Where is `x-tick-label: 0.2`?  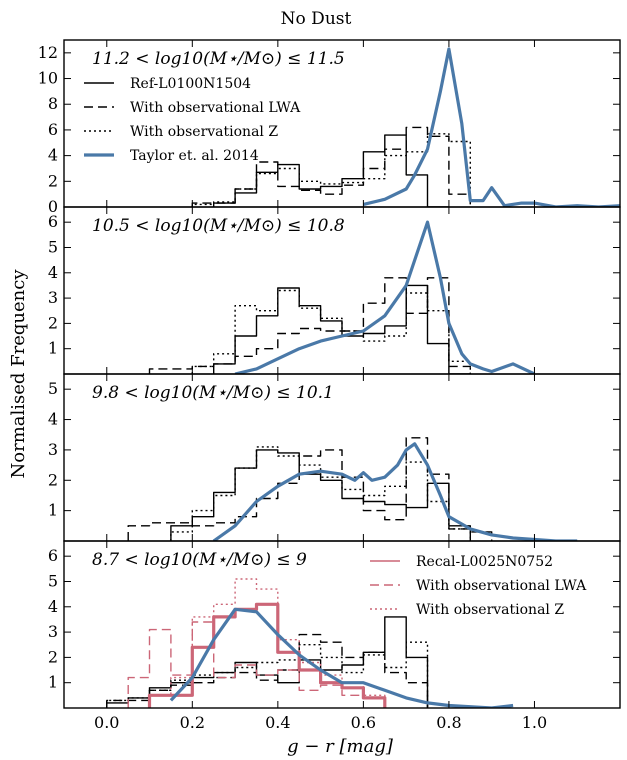 x-tick-label: 0.2 is located at coordinates (192, 722).